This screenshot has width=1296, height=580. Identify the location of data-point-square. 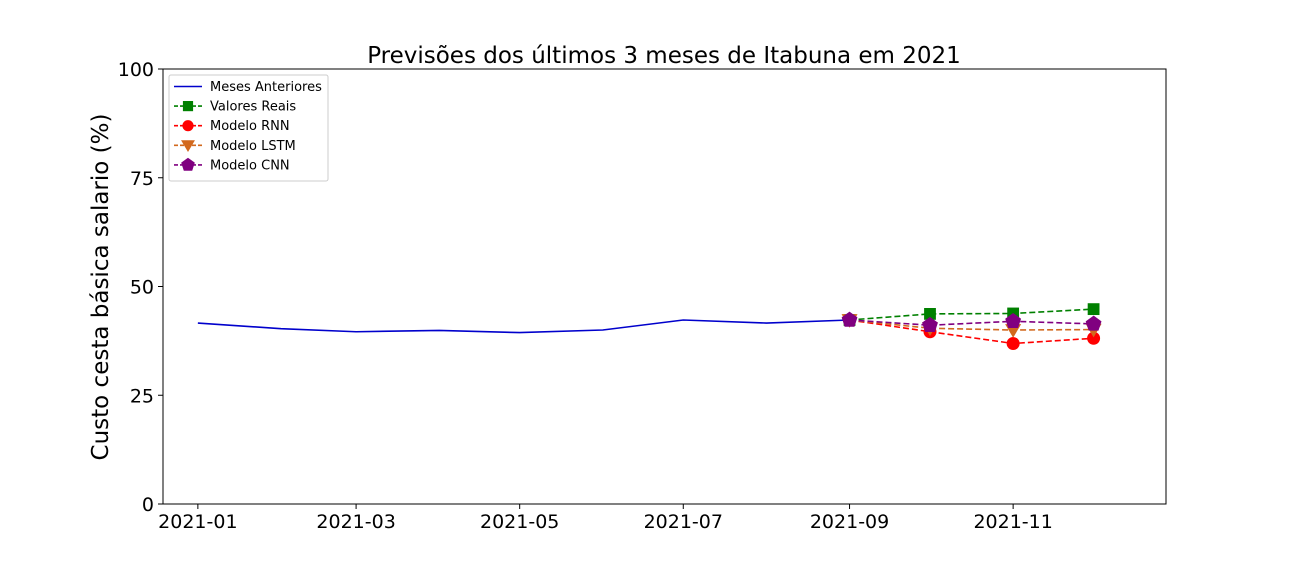
(1093, 309).